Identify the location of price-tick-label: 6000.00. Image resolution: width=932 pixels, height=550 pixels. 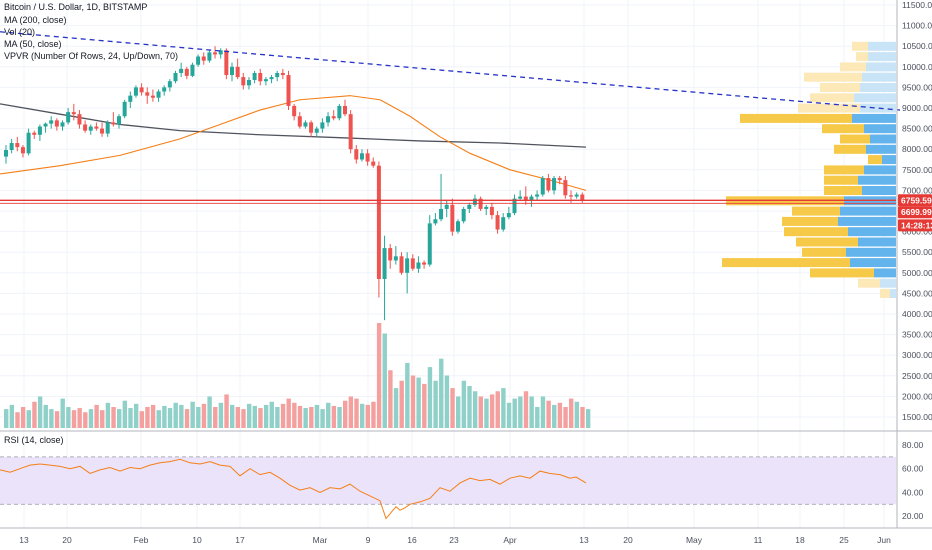
(917, 232).